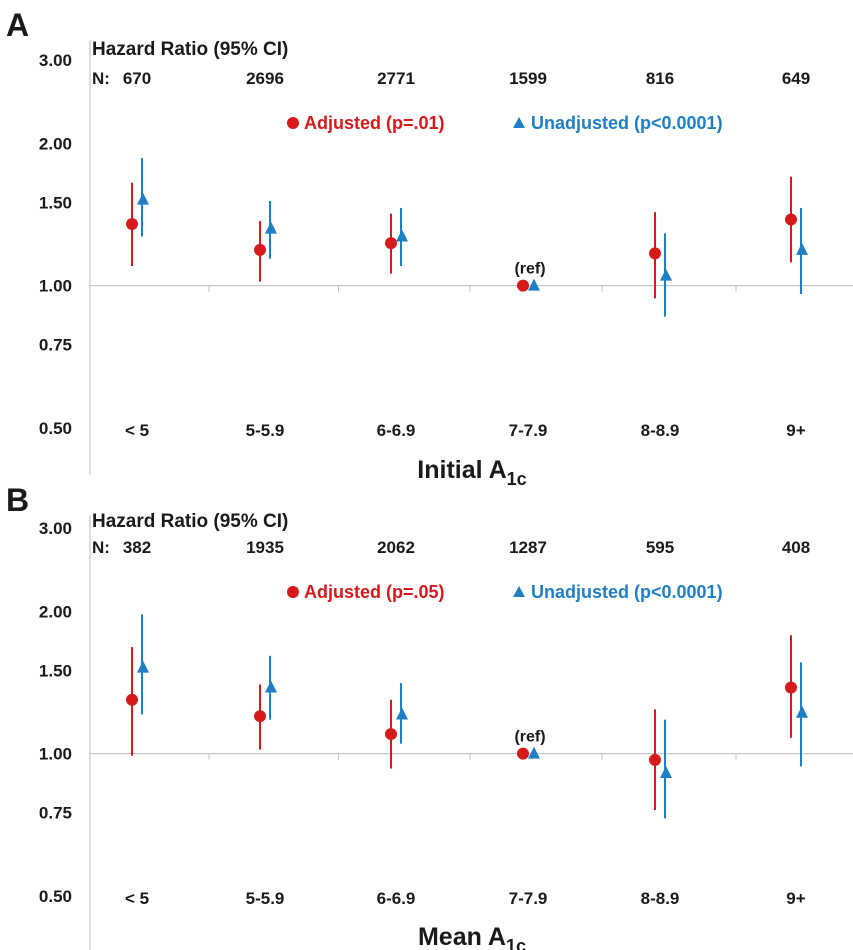 The image size is (853, 950). I want to click on n-count-label: 670, so click(137, 78).